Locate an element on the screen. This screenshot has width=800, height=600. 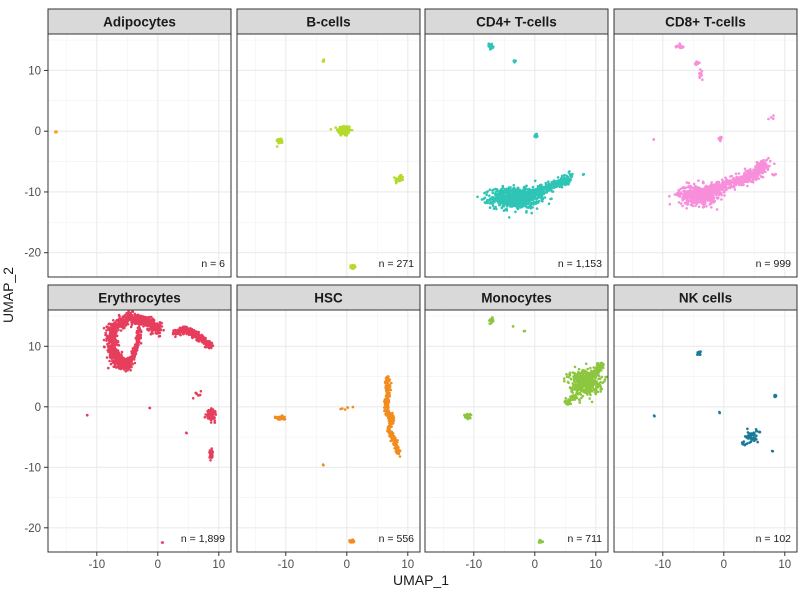
y-tick-label: -10 is located at coordinates (32, 468).